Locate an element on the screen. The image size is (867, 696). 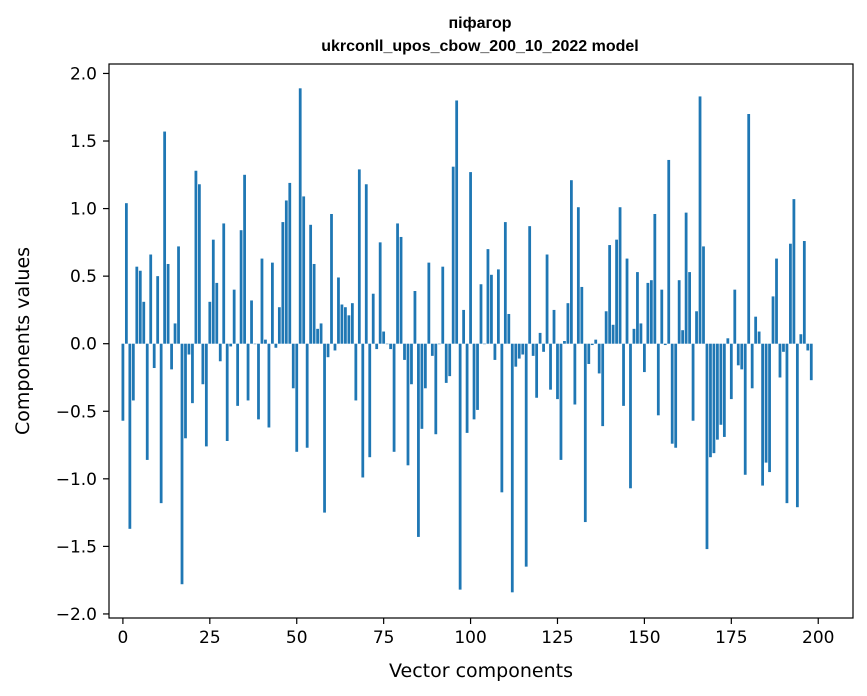
x-tick-label: 200 is located at coordinates (818, 638).